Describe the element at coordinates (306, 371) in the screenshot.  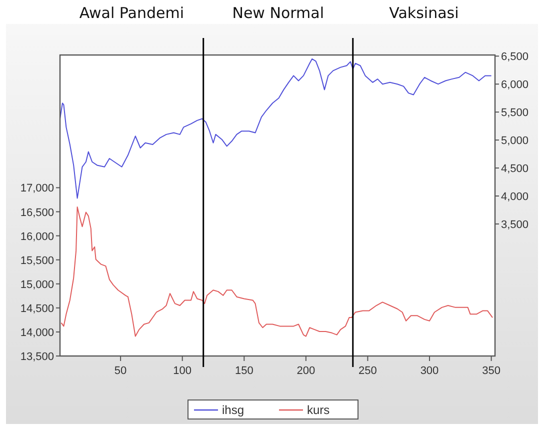
I see `x-tick-label: 200` at that location.